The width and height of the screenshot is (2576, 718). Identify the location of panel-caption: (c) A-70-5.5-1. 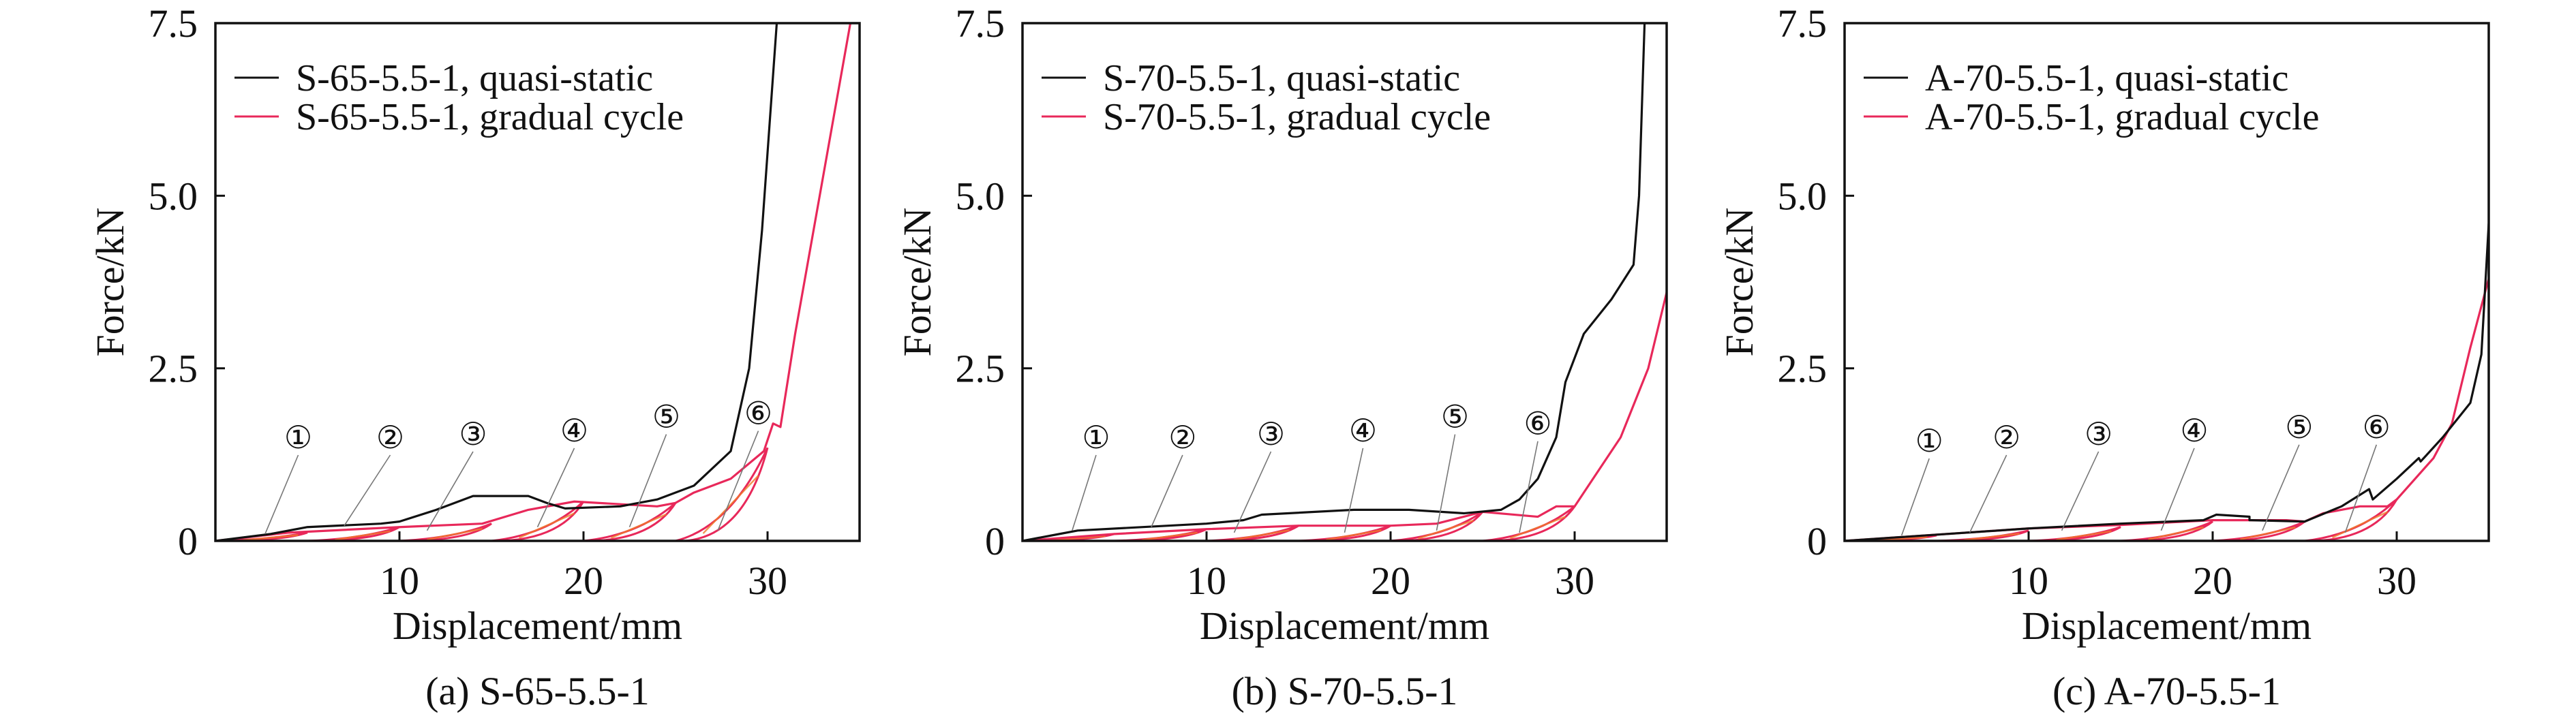
(2166, 691).